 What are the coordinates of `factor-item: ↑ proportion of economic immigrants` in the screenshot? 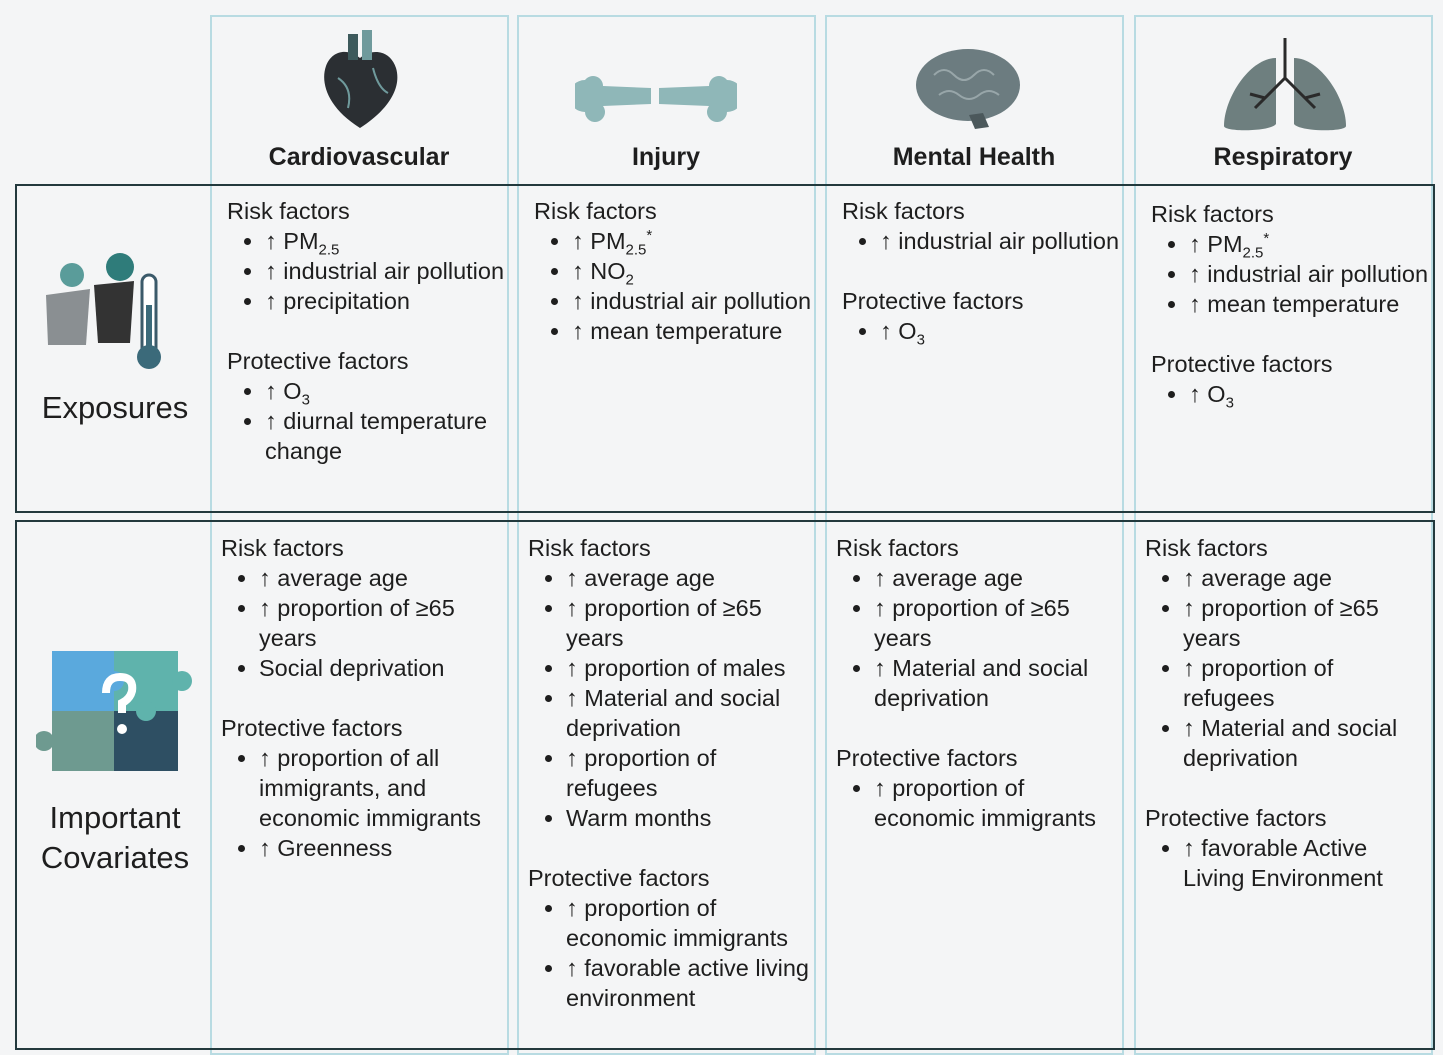 It's located at (689, 923).